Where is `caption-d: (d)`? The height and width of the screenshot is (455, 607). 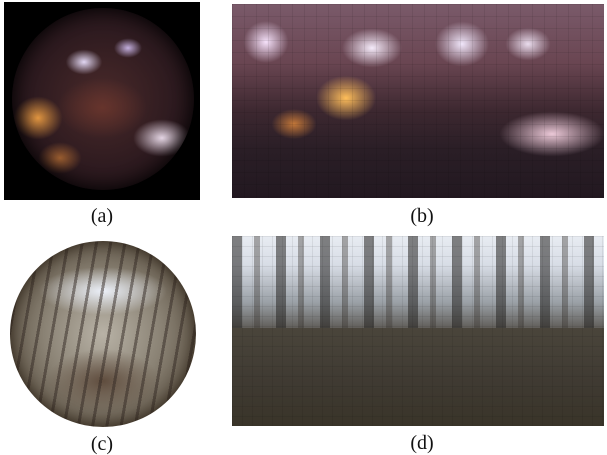 caption-d: (d) is located at coordinates (422, 443).